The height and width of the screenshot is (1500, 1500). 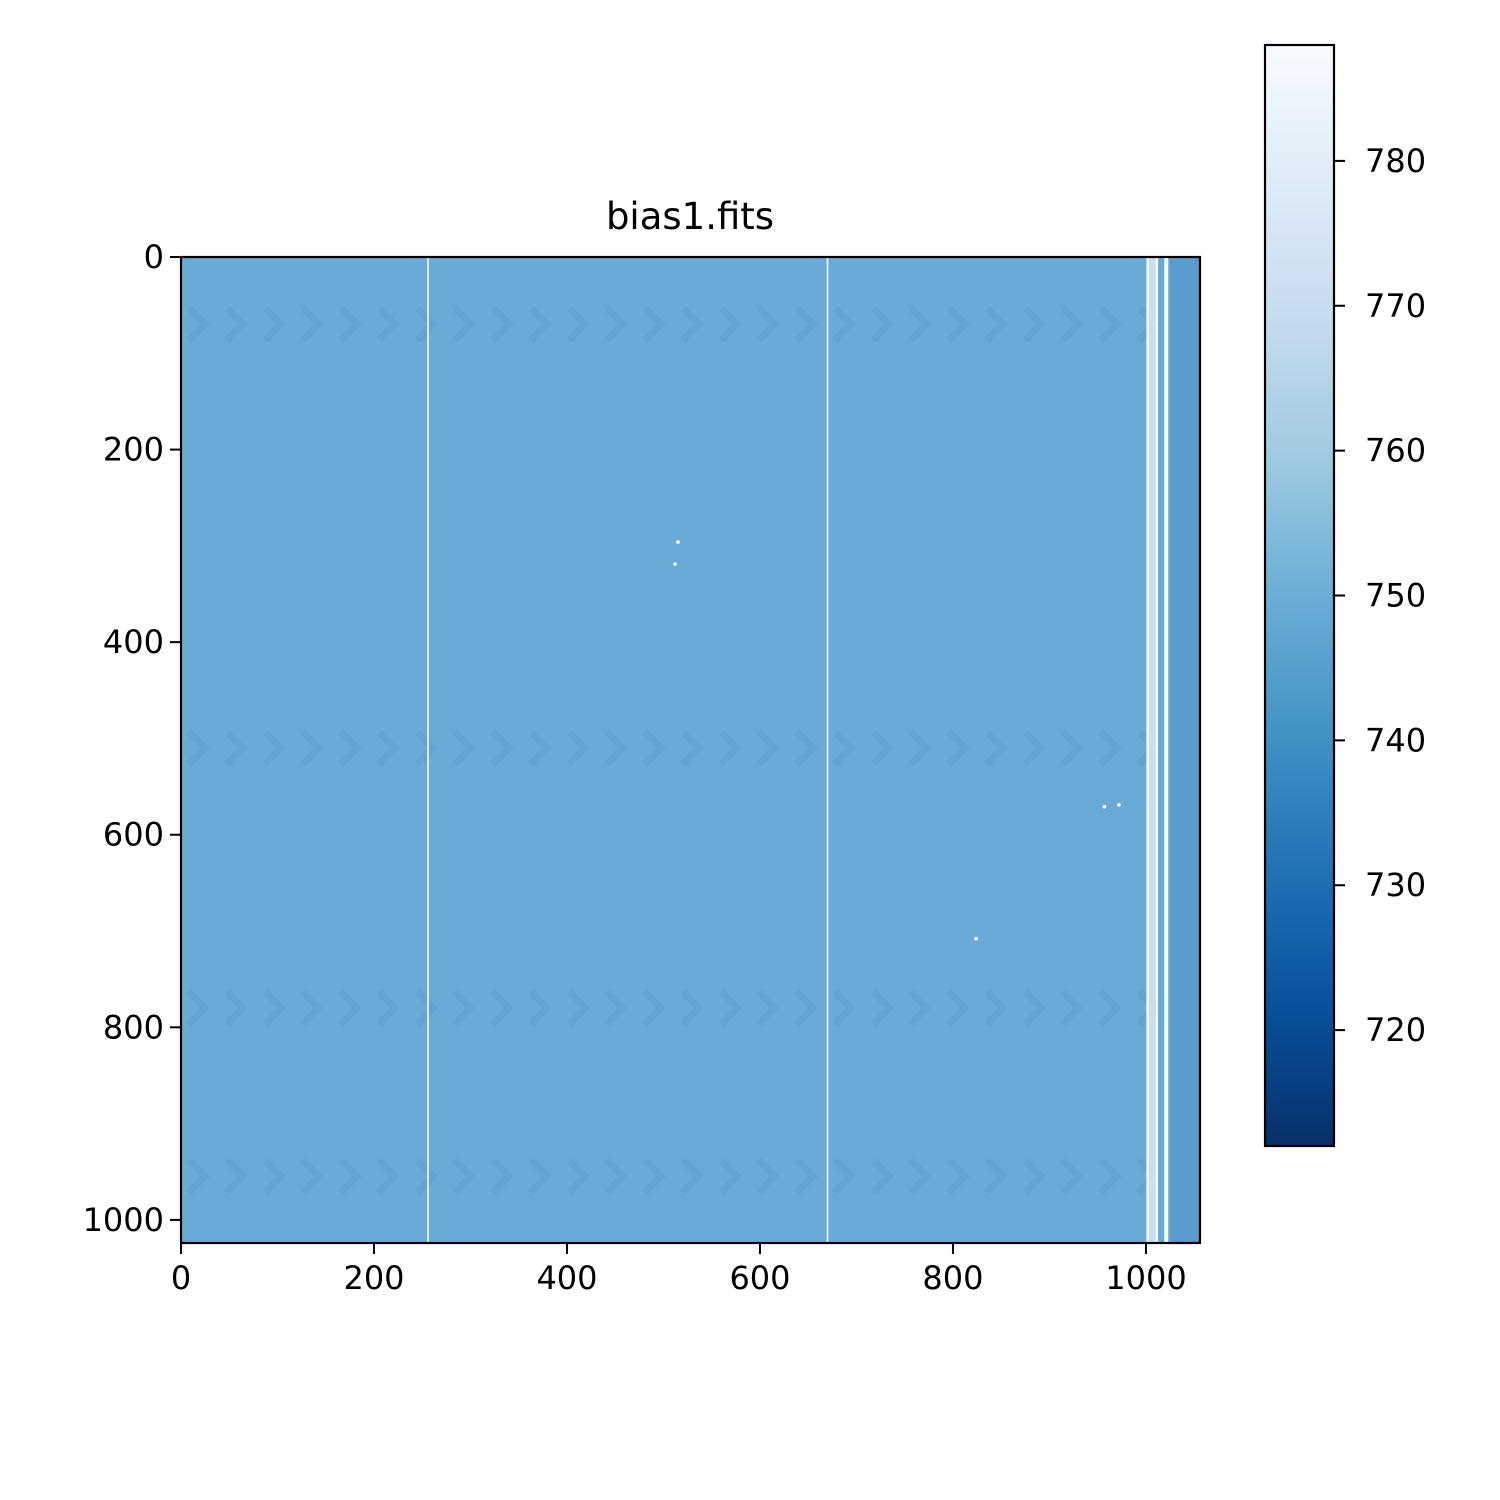 I want to click on y-tick-label: 200, so click(x=133, y=450).